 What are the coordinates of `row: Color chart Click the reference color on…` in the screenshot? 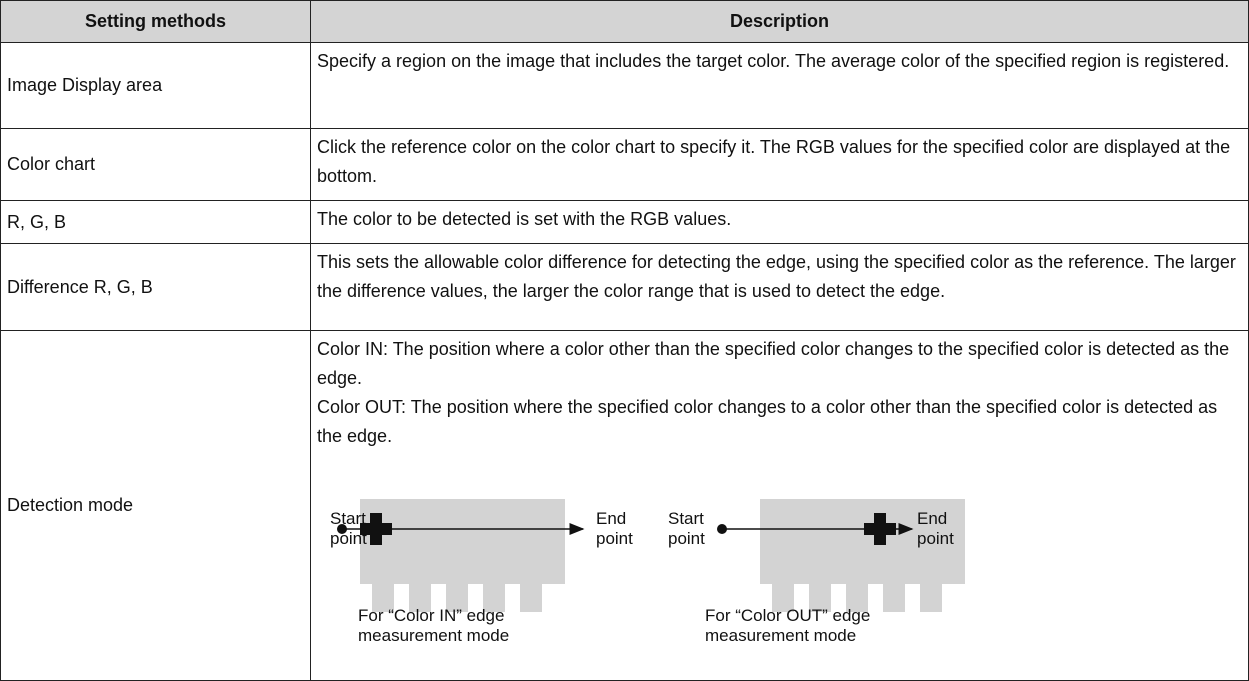 It's located at (624, 164).